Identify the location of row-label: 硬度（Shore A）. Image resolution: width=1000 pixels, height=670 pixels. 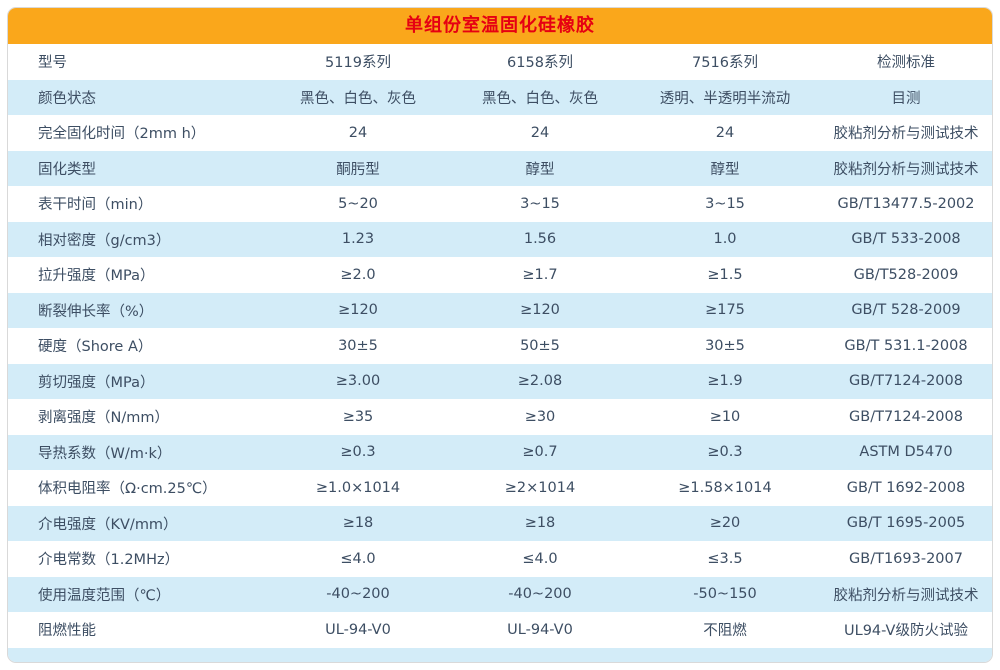
(95, 347).